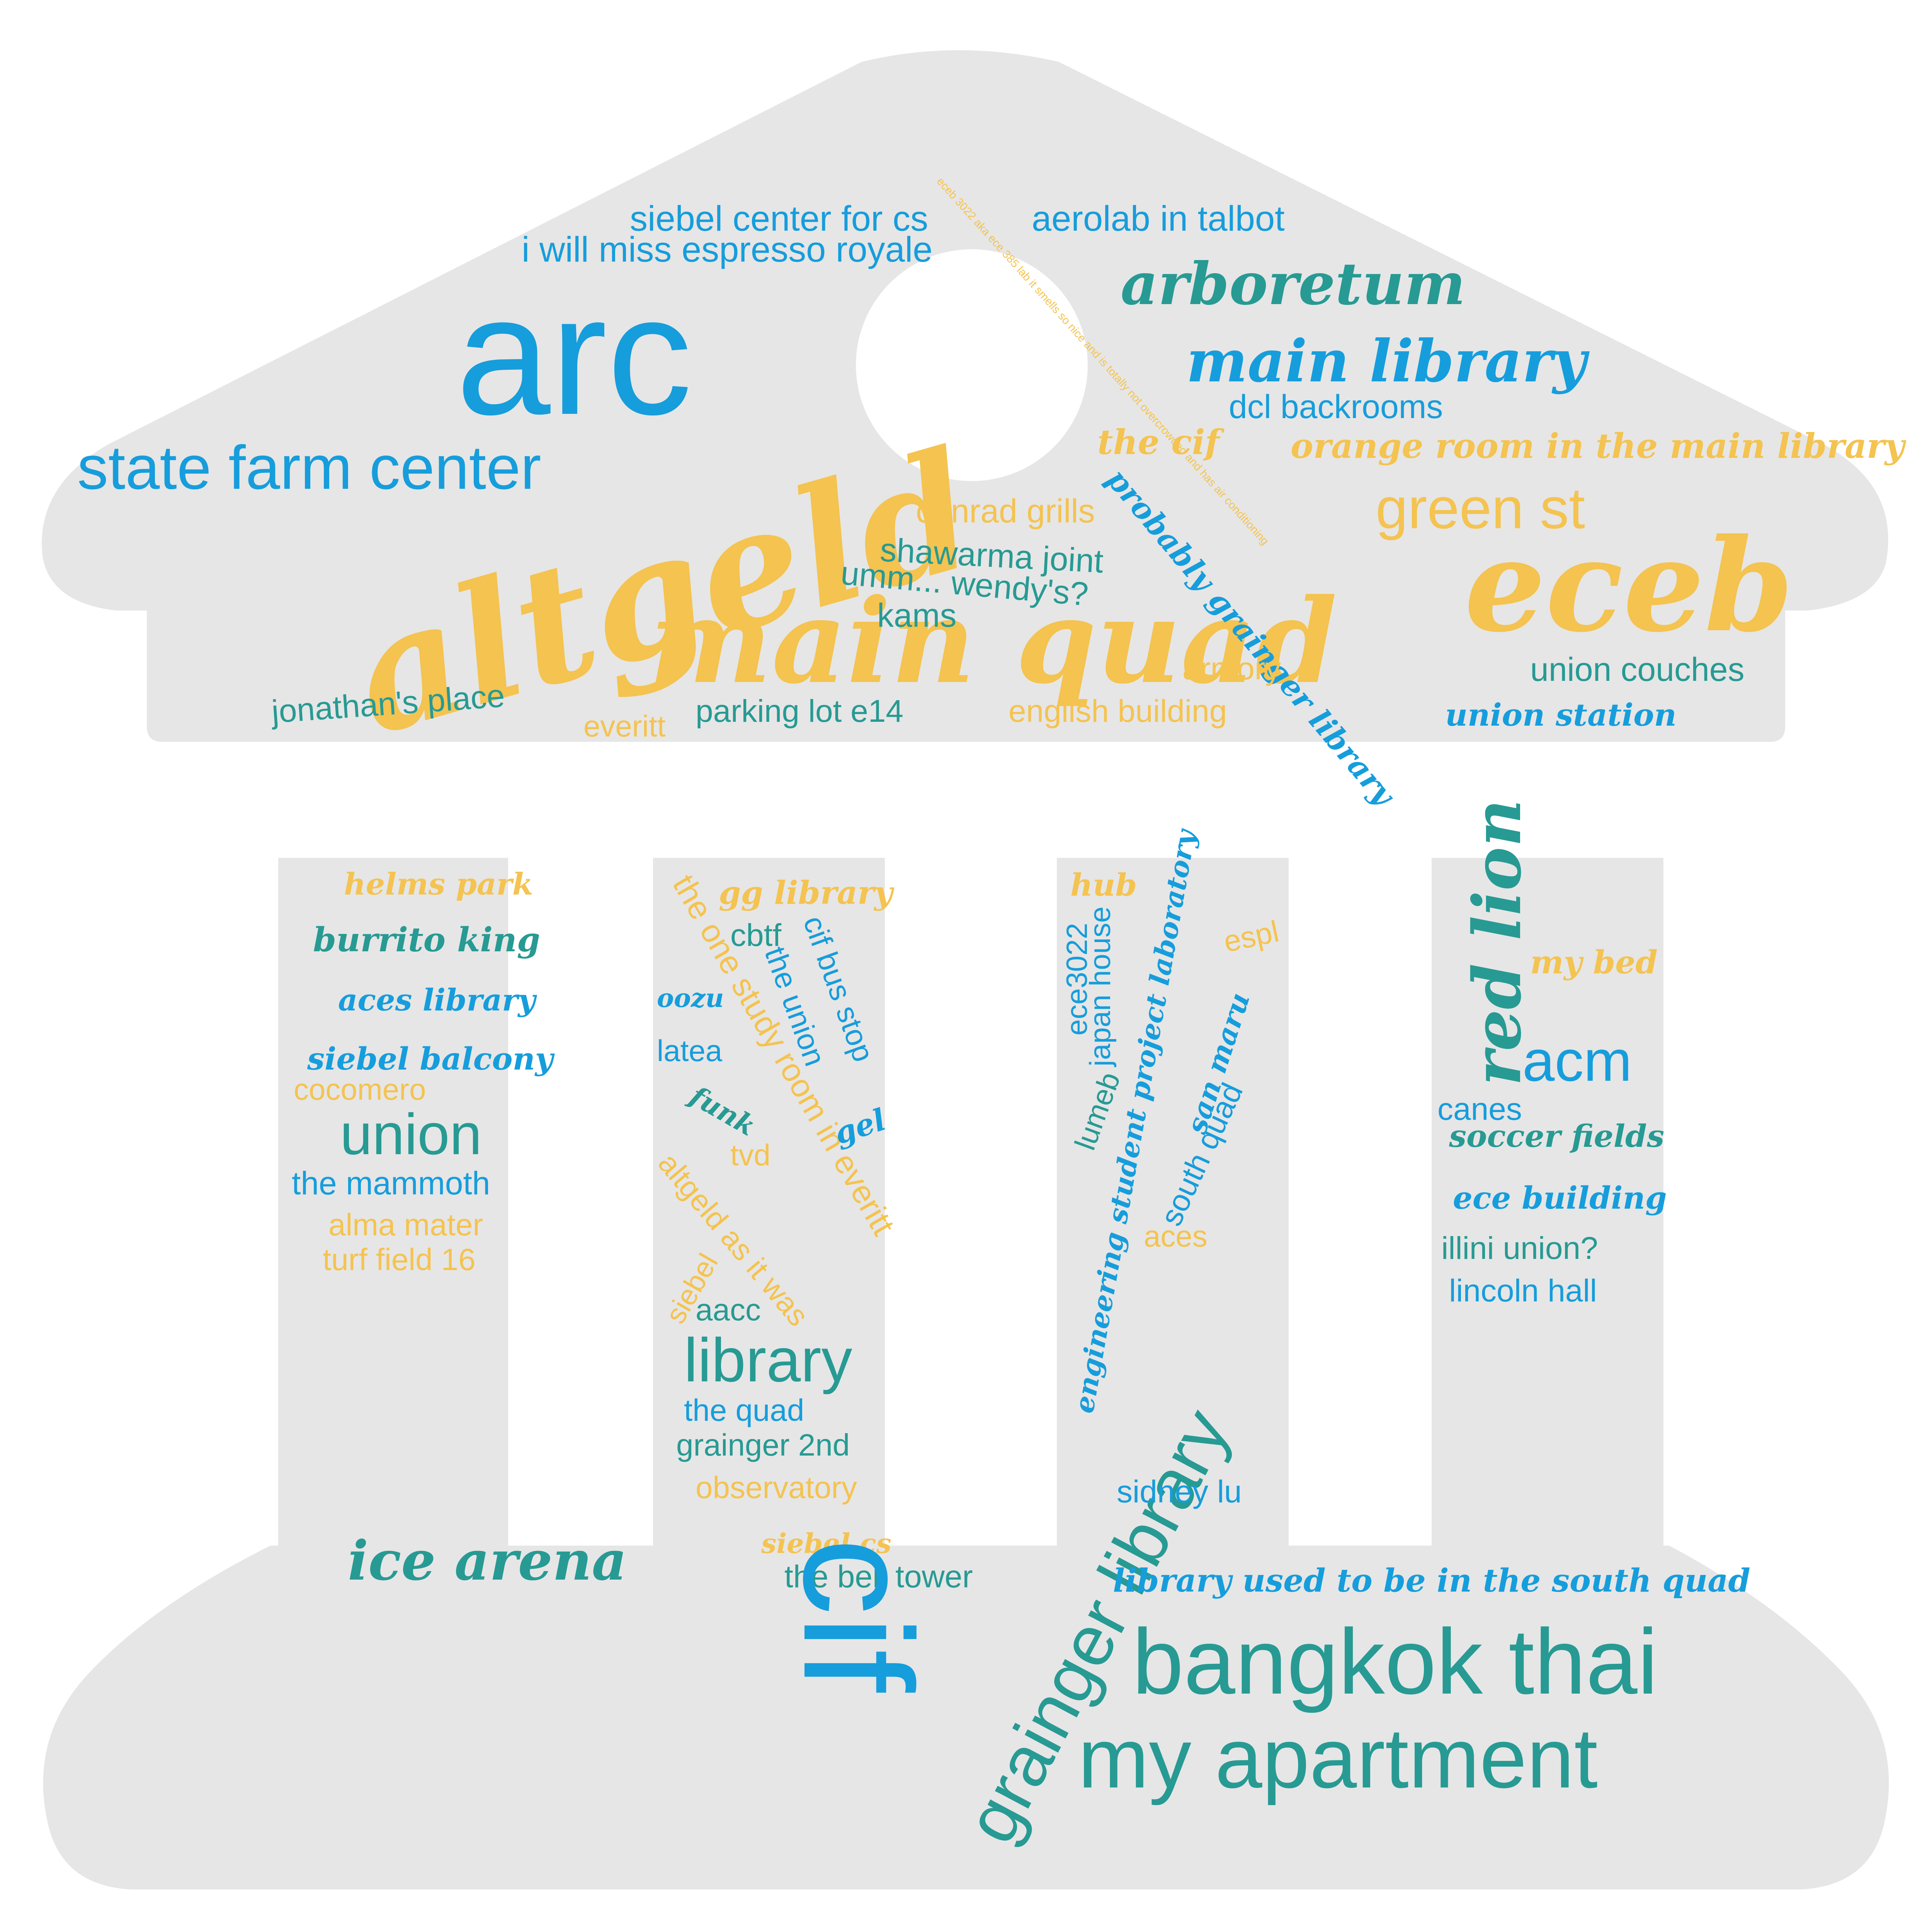 This screenshot has height=1932, width=1932. Describe the element at coordinates (858, 1615) in the screenshot. I see `word-cif: cif` at that location.